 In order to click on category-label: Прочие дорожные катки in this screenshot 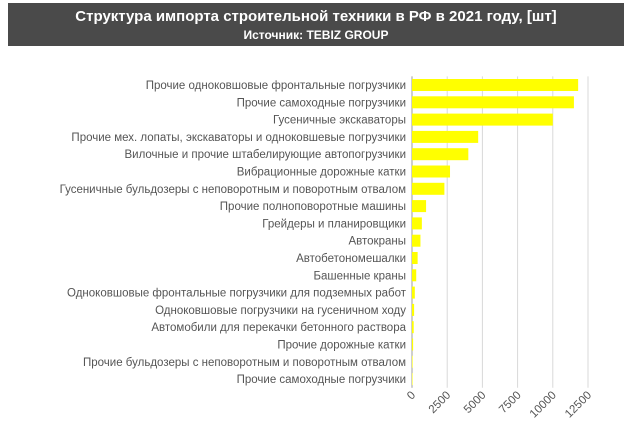, I will do `click(341, 346)`.